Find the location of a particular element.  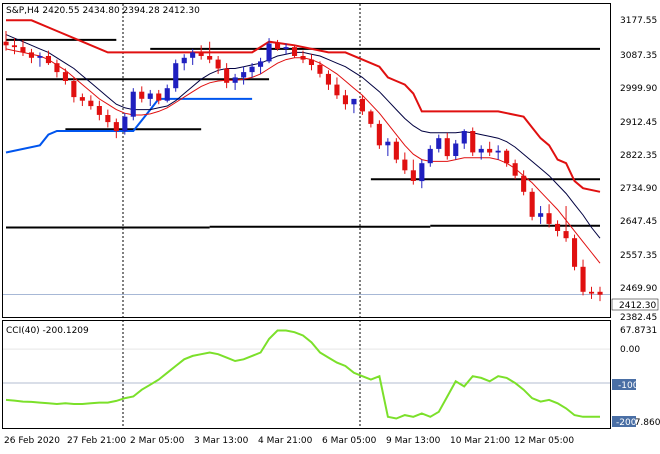

time-label: 12 Mar 05:00 is located at coordinates (544, 441).